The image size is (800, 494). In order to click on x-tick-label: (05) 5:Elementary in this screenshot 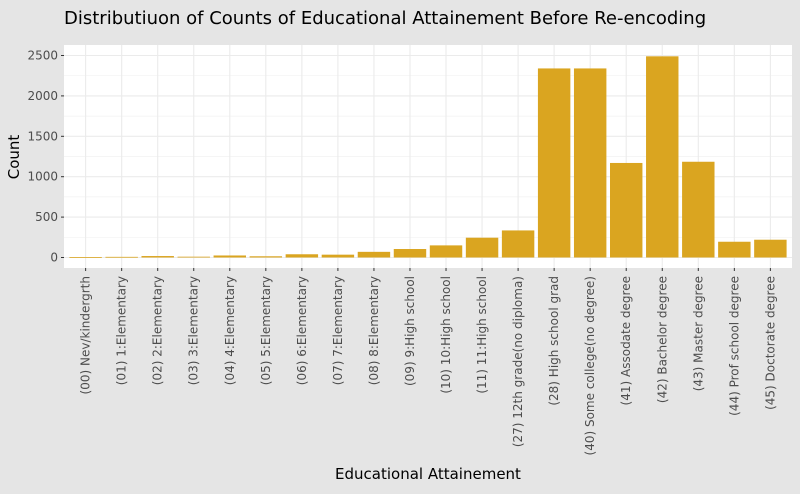, I will do `click(266, 330)`.